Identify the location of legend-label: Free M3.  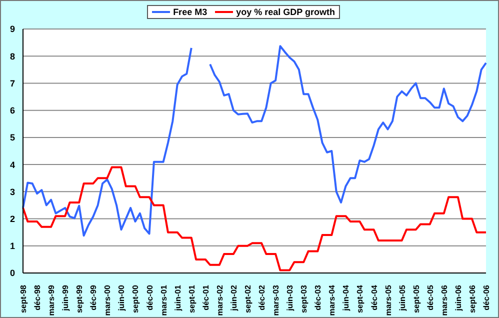
(190, 12).